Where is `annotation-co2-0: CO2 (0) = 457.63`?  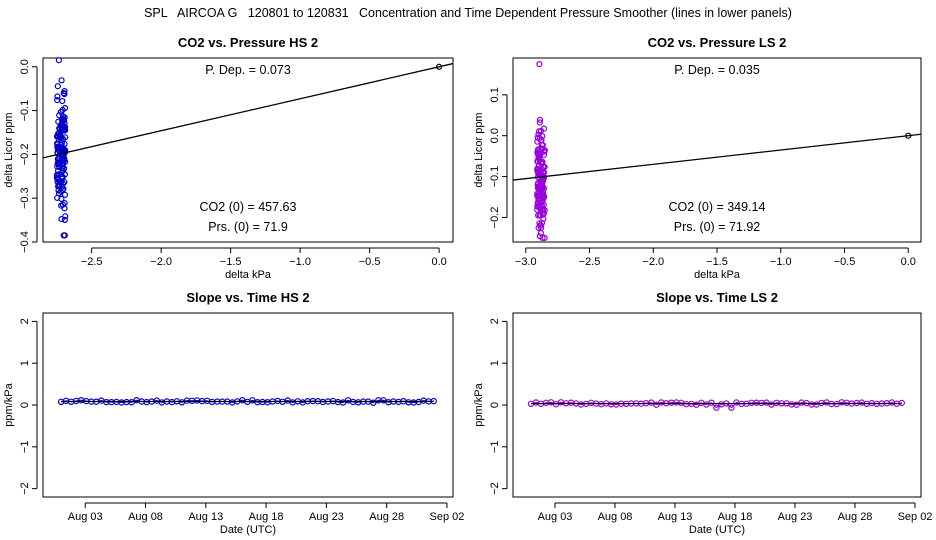
annotation-co2-0: CO2 (0) = 457.63 is located at coordinates (248, 207).